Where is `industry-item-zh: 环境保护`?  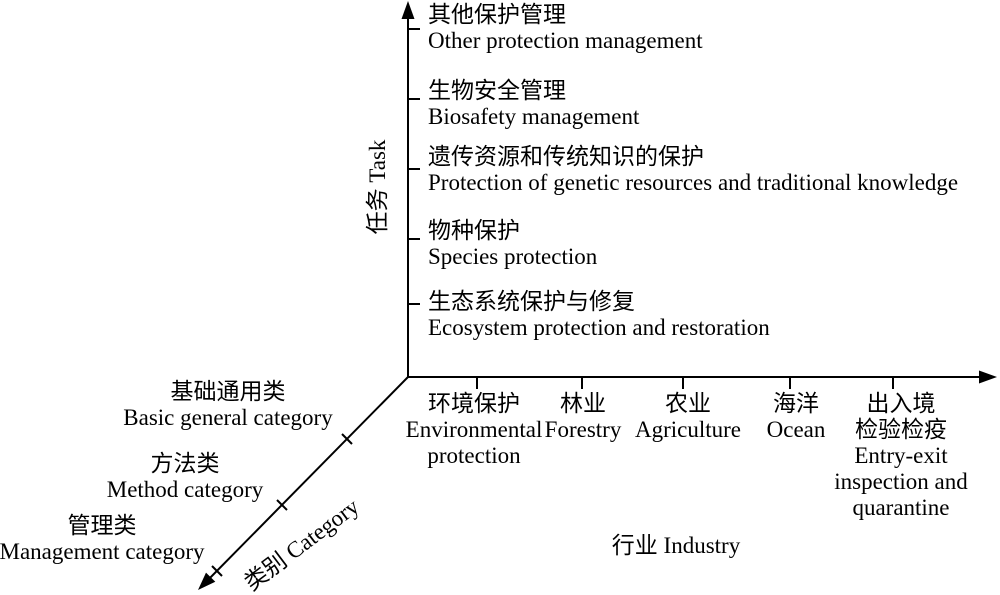 industry-item-zh: 环境保护 is located at coordinates (474, 403).